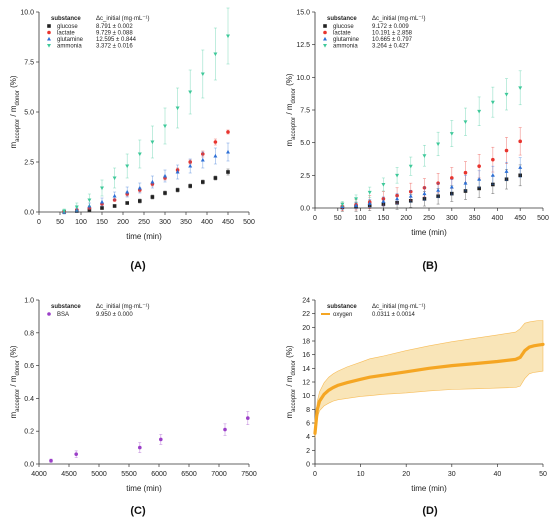 The height and width of the screenshot is (523, 550). Describe the element at coordinates (207, 222) in the screenshot. I see `x-tick-label: 400` at that location.